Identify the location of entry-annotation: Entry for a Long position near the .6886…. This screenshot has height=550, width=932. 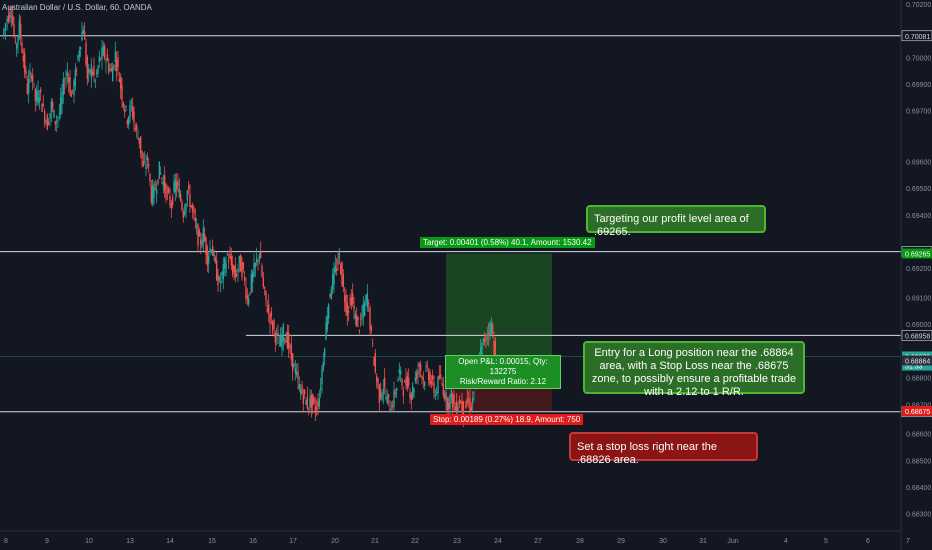
(694, 369).